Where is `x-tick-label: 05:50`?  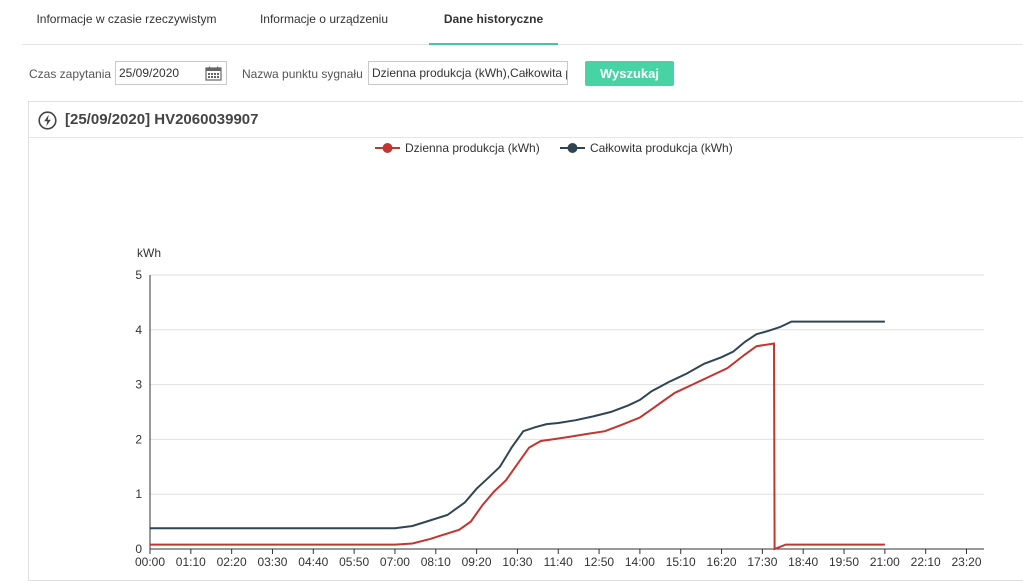
x-tick-label: 05:50 is located at coordinates (354, 562).